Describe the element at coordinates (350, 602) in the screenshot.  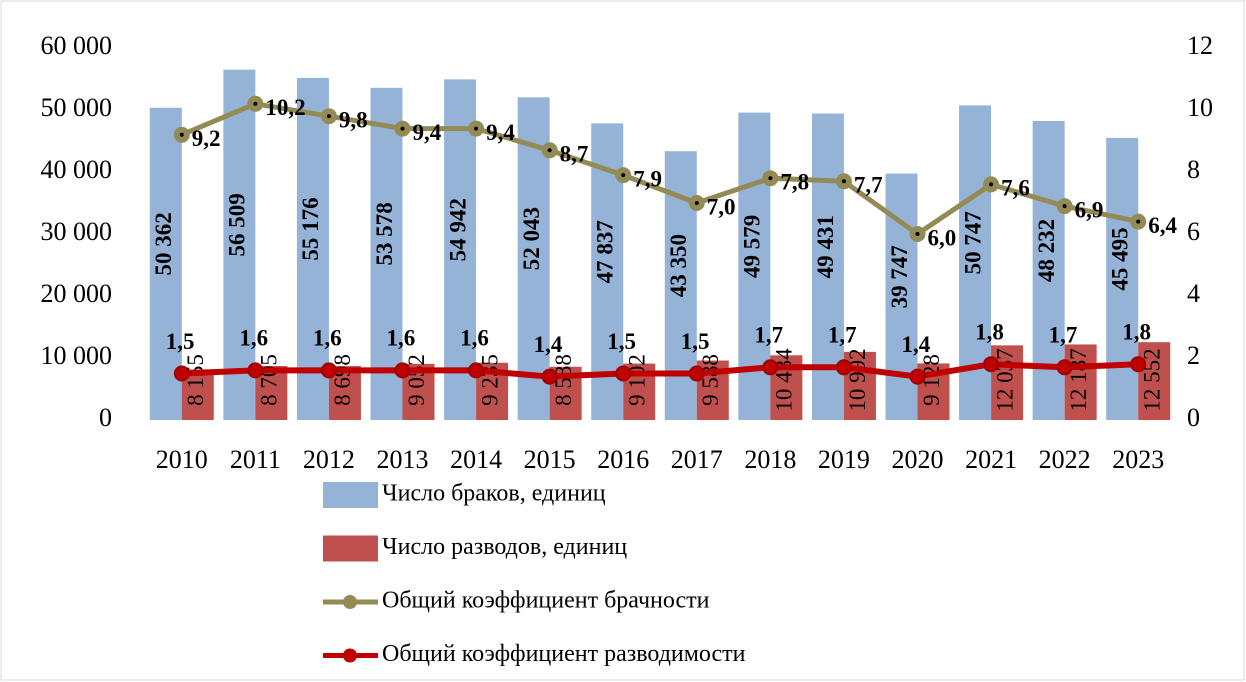
I see `legend-marker` at that location.